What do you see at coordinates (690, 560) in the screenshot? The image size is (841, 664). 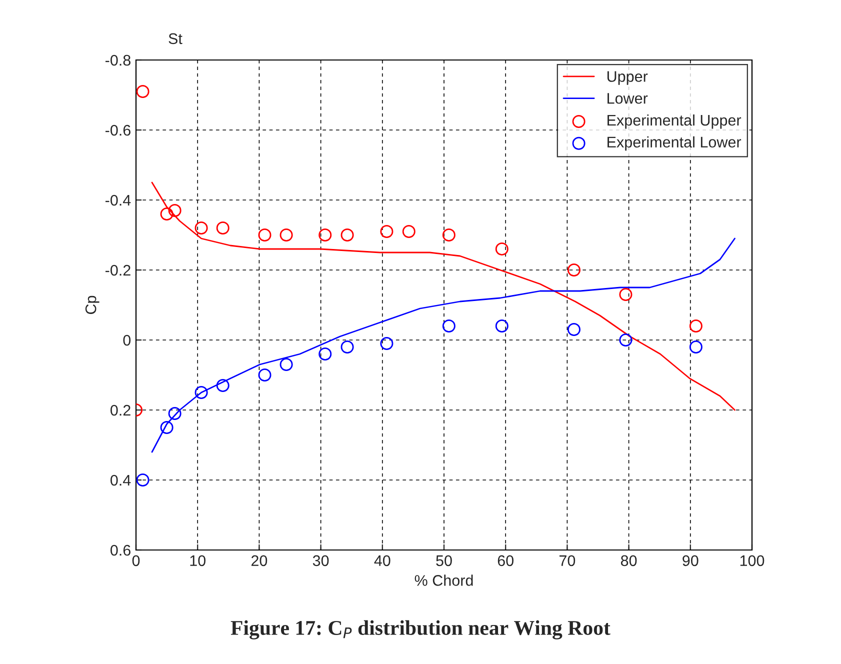 I see `x-tick-label: 90` at bounding box center [690, 560].